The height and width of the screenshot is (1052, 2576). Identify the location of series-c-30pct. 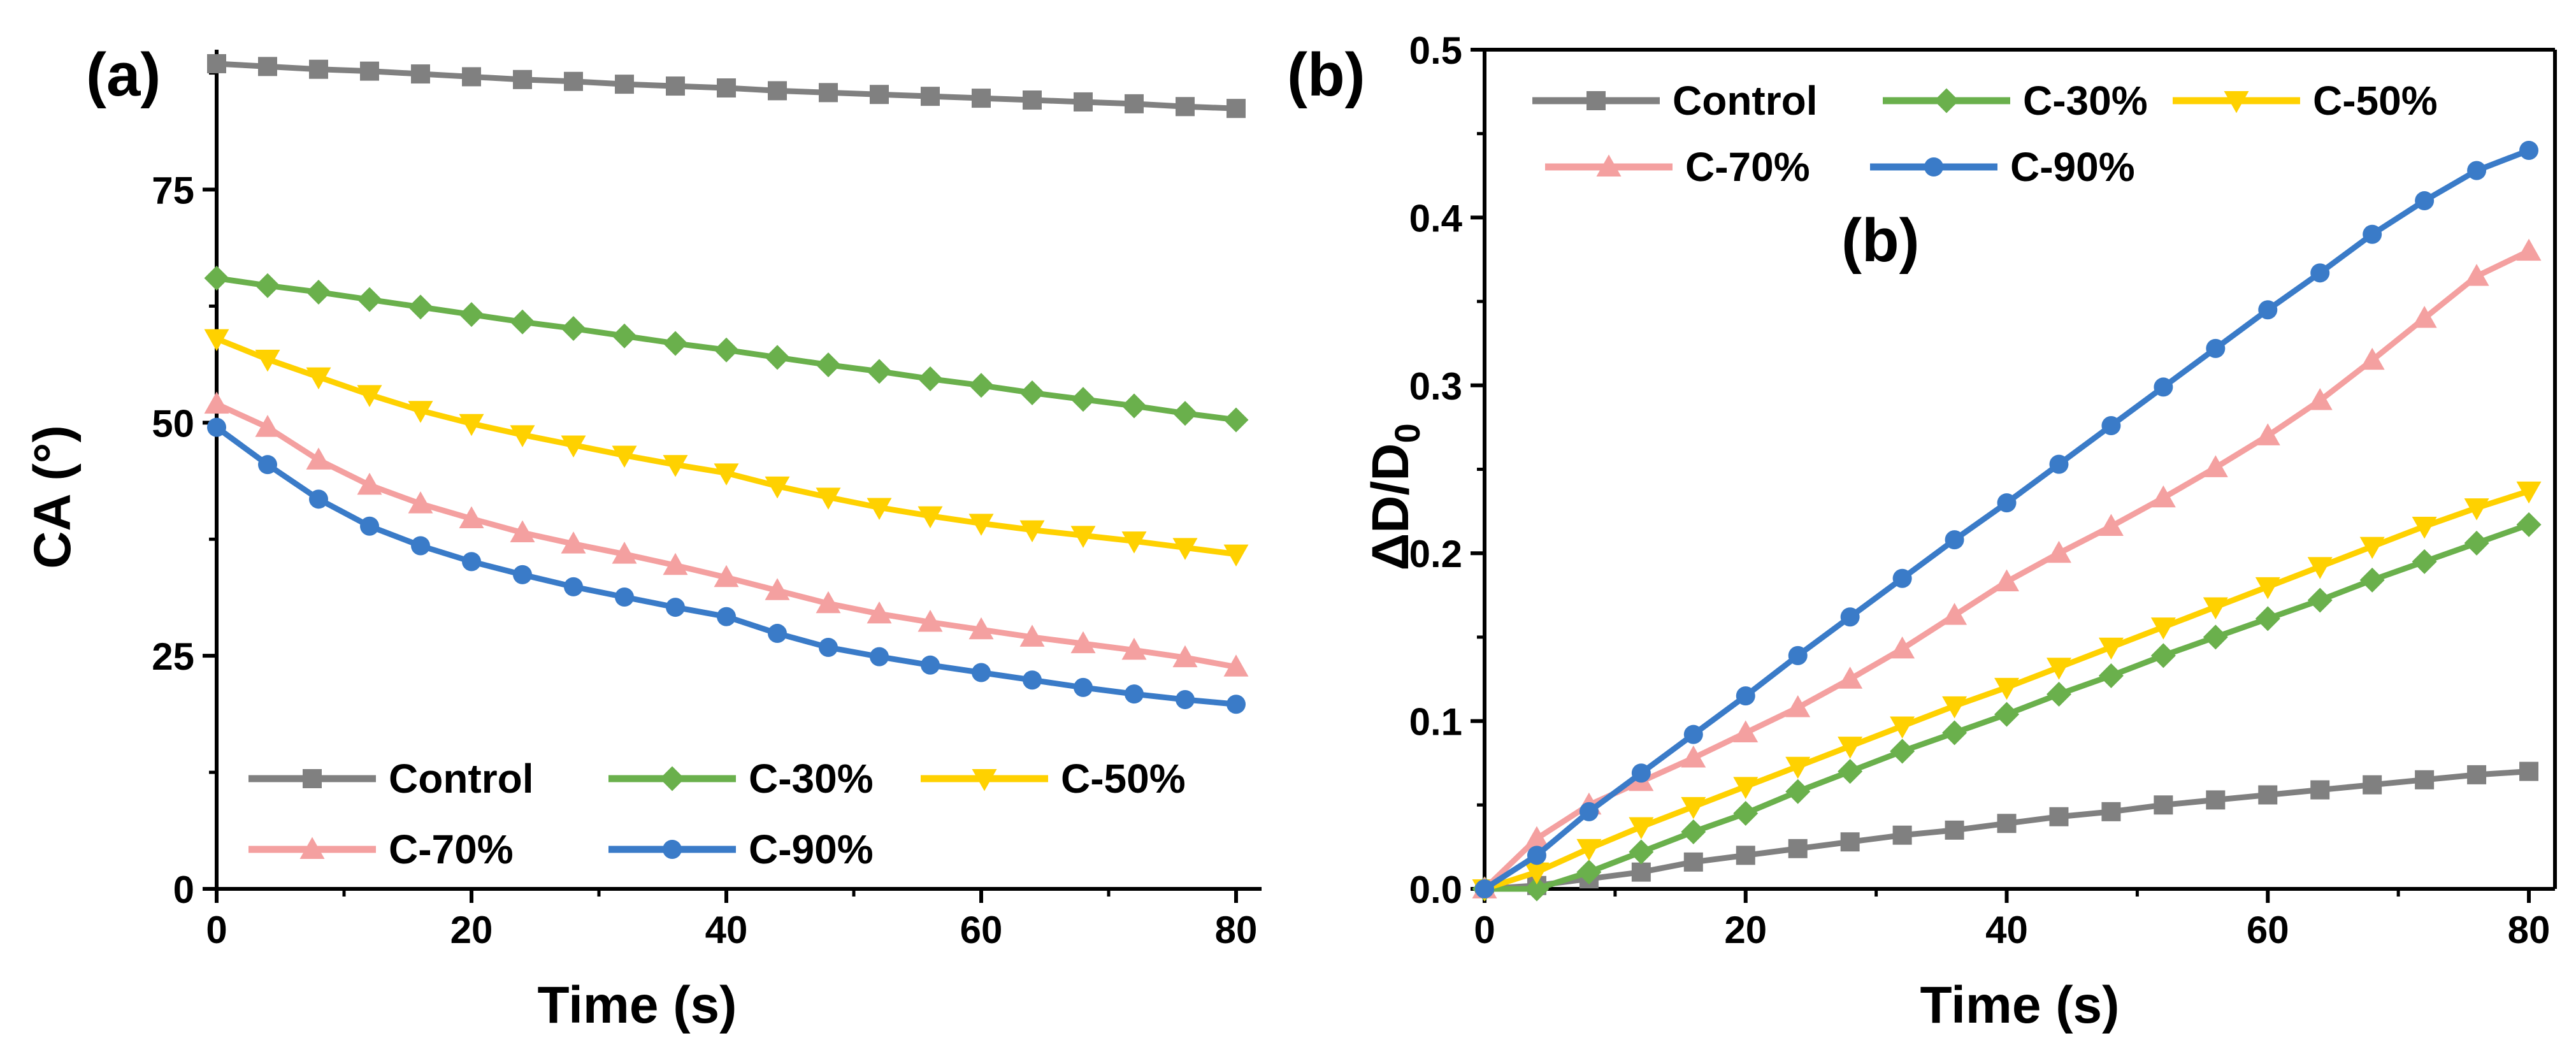
(727, 349).